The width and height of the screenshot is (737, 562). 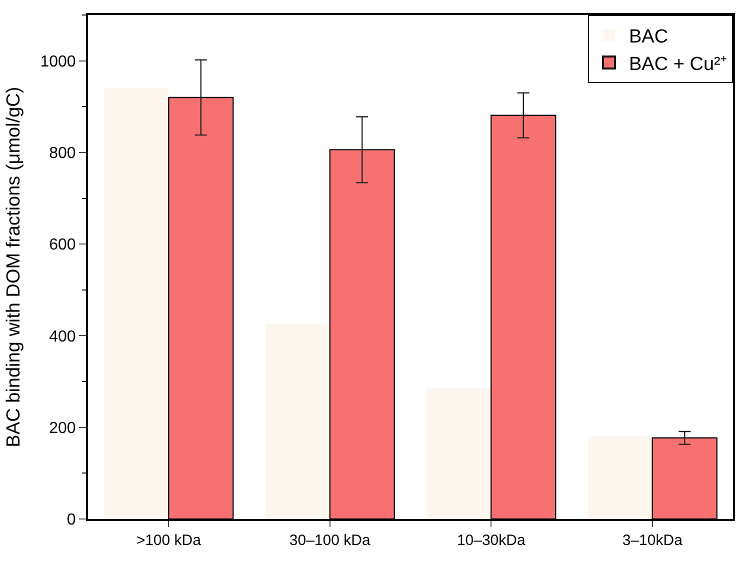 I want to click on x-tick-label: 10–30kDa, so click(x=491, y=540).